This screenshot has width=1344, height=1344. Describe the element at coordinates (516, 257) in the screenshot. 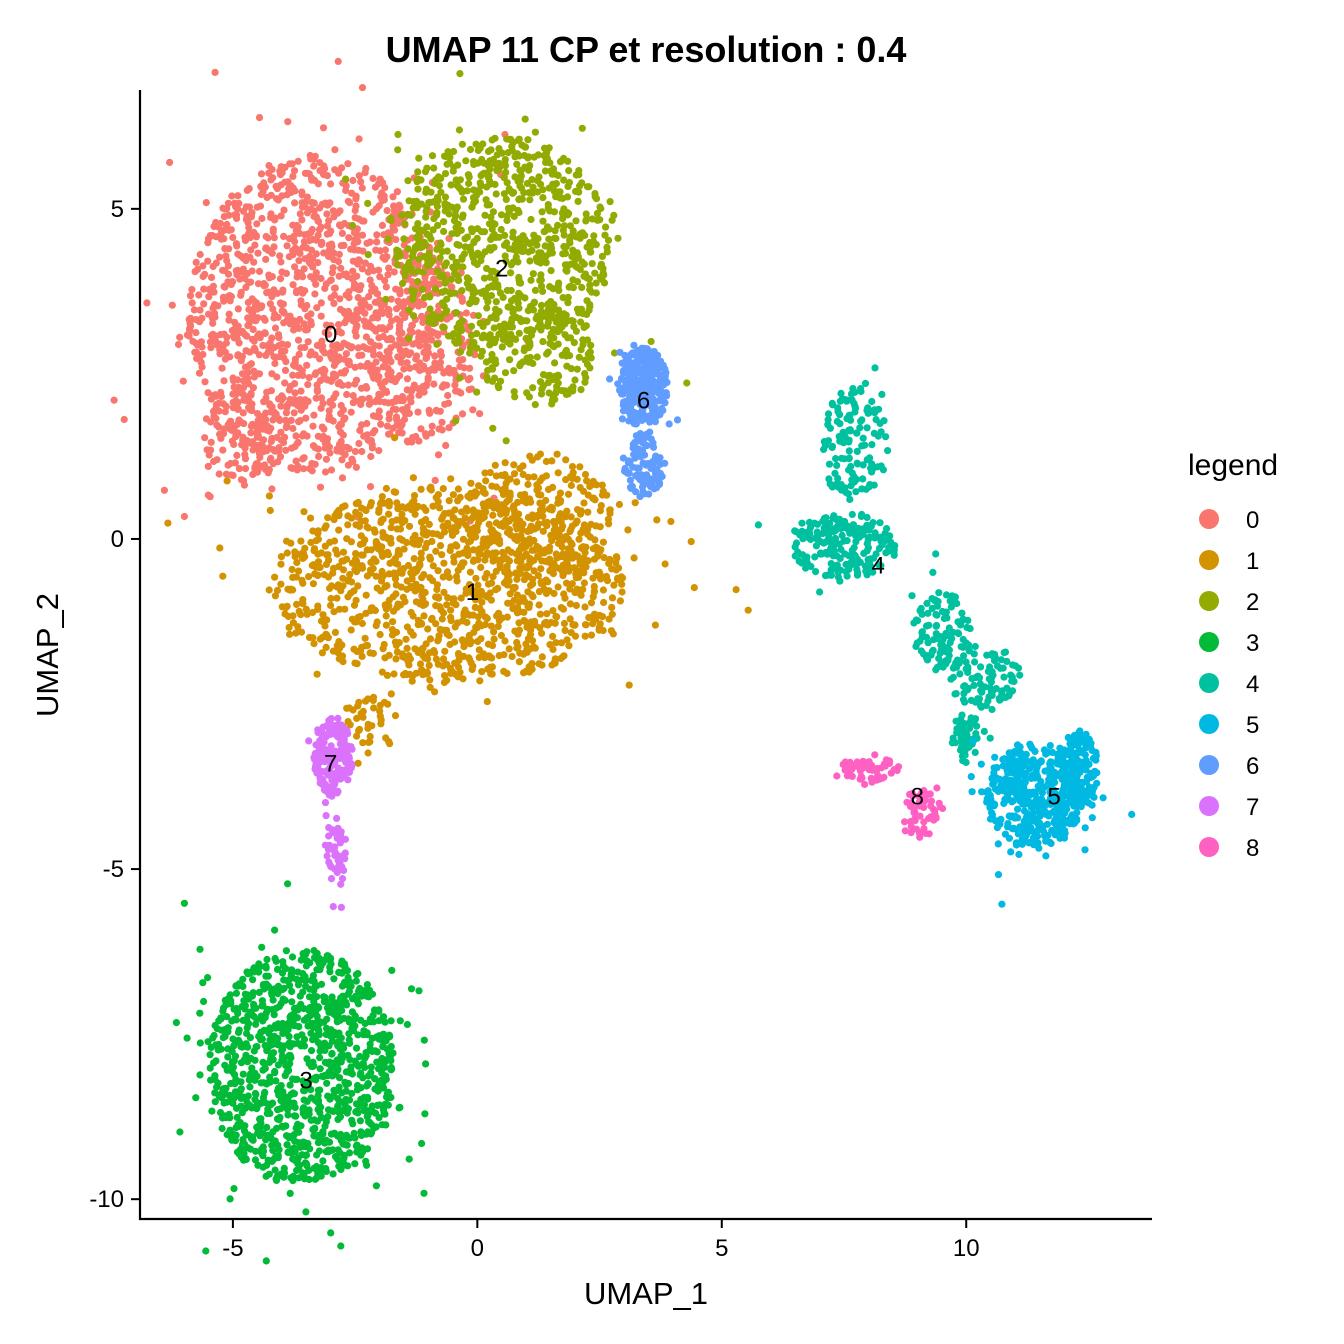

I see `cluster-2-points` at that location.